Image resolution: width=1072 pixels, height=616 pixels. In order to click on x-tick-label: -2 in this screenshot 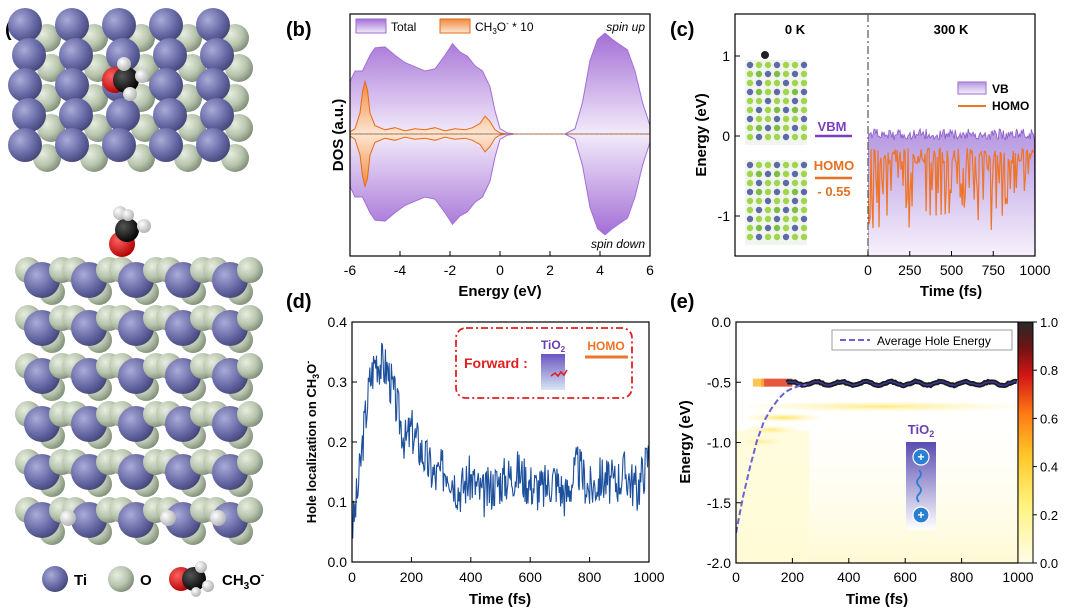, I will do `click(450, 270)`.